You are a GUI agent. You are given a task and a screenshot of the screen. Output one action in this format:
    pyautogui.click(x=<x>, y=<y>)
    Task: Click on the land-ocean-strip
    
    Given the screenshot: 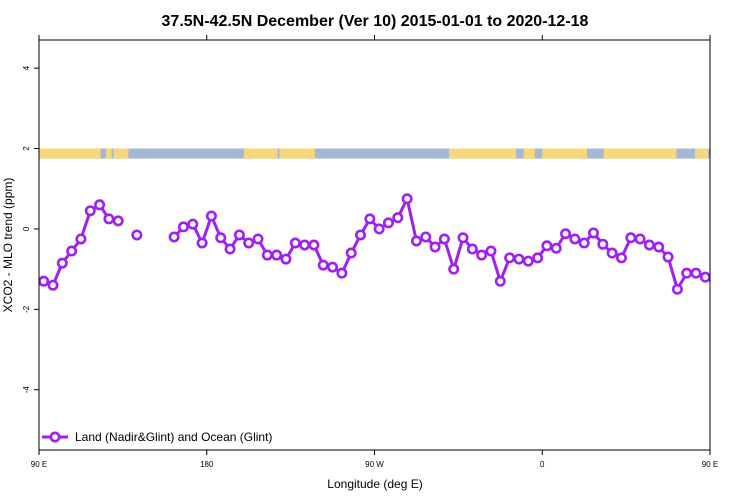 What is the action you would take?
    pyautogui.click(x=374, y=153)
    